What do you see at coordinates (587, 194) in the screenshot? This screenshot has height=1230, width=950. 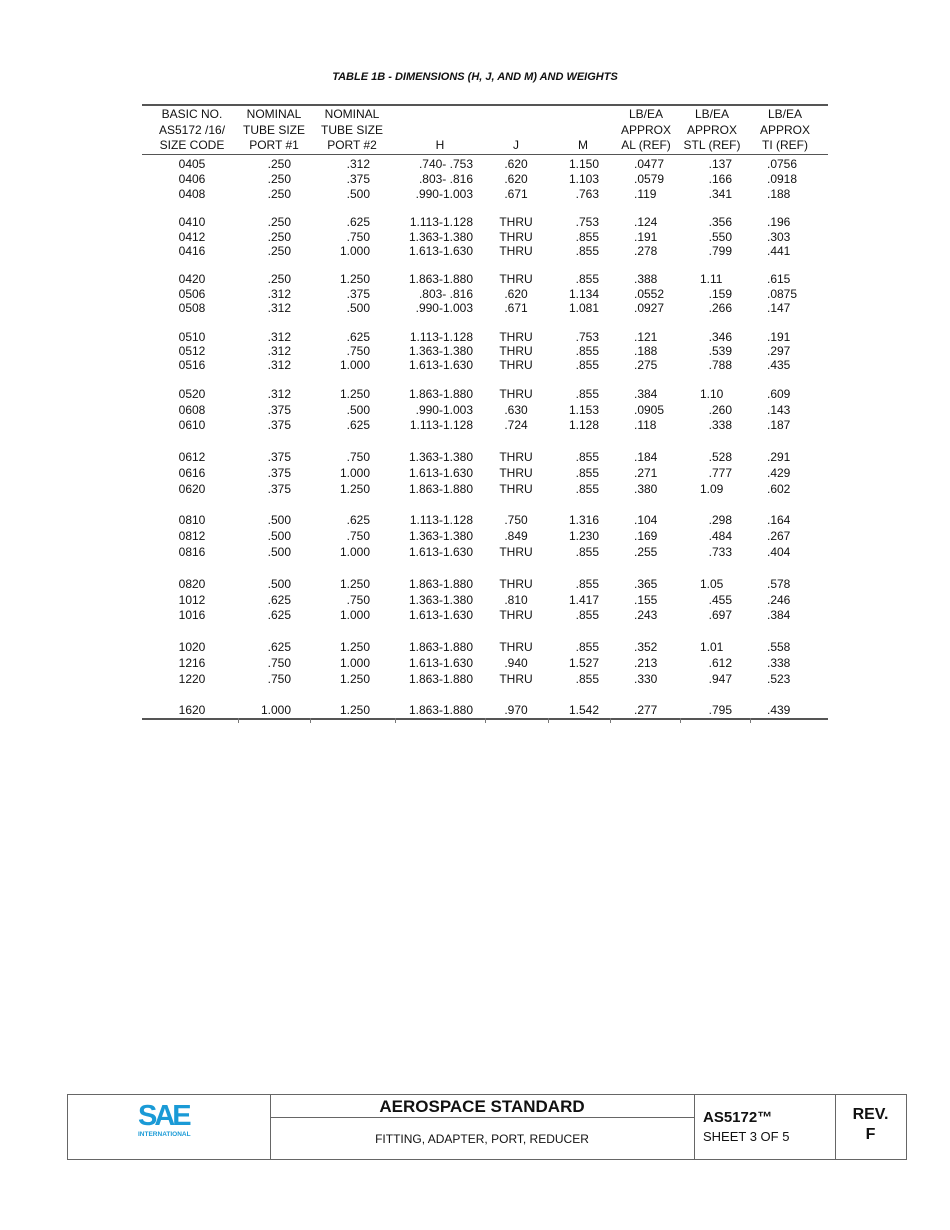 I see `cell-m: .763` at bounding box center [587, 194].